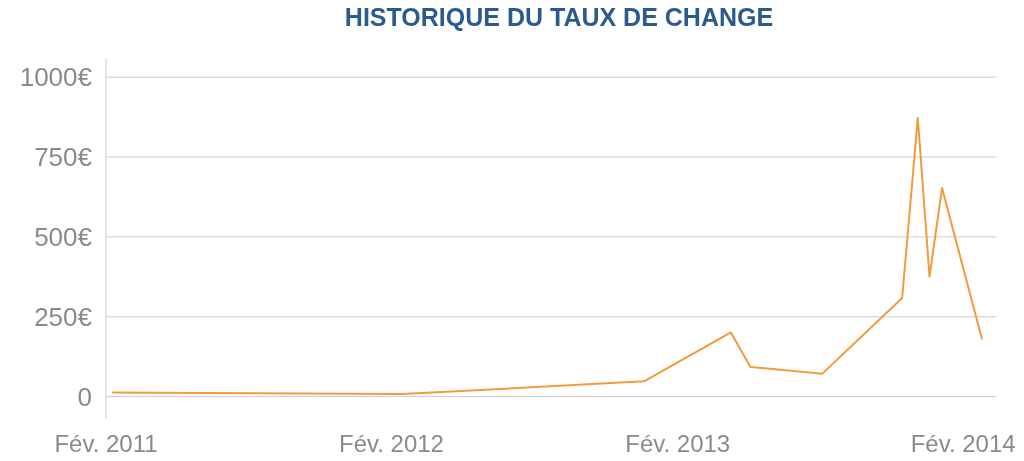 This screenshot has height=461, width=1024. Describe the element at coordinates (63, 236) in the screenshot. I see `y-tick-label: 500€` at that location.